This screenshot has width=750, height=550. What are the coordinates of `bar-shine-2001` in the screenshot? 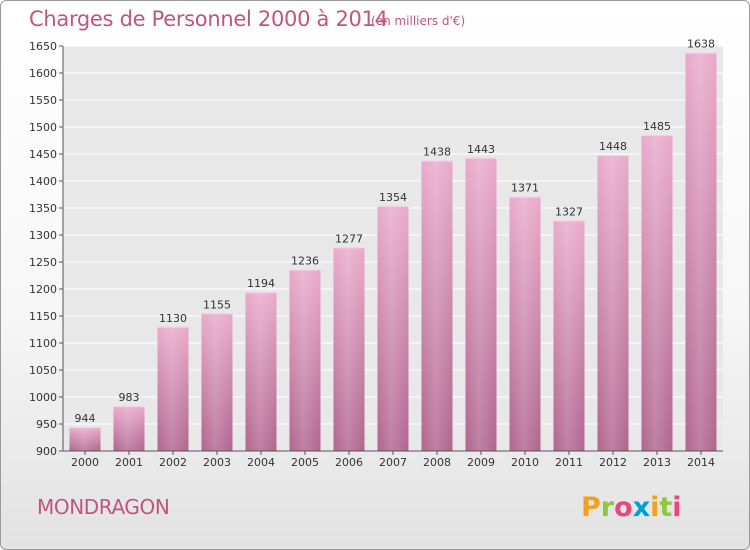 It's located at (129, 428).